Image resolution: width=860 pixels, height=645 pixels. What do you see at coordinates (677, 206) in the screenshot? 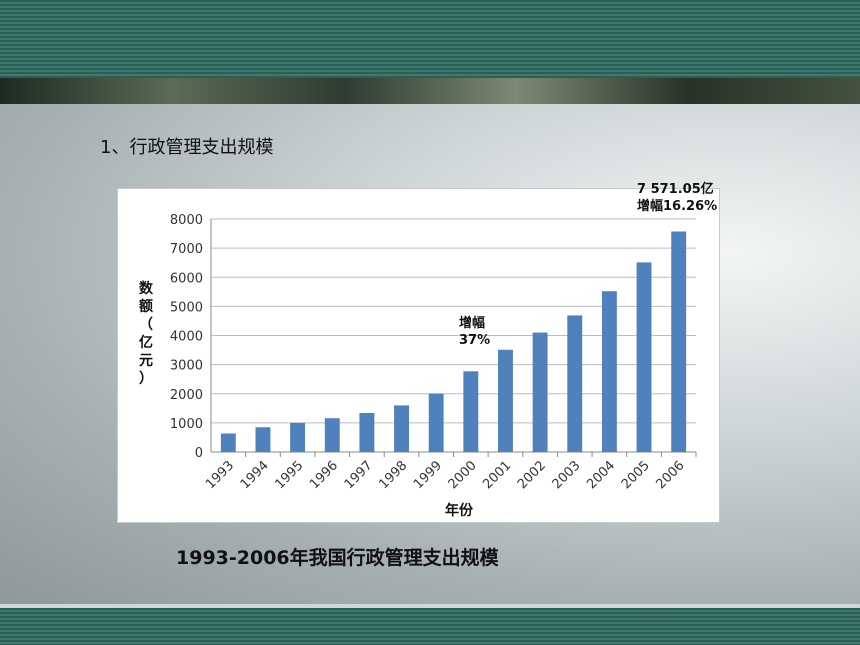
I see `annotation-2006-growth: 增幅16.26%` at bounding box center [677, 206].